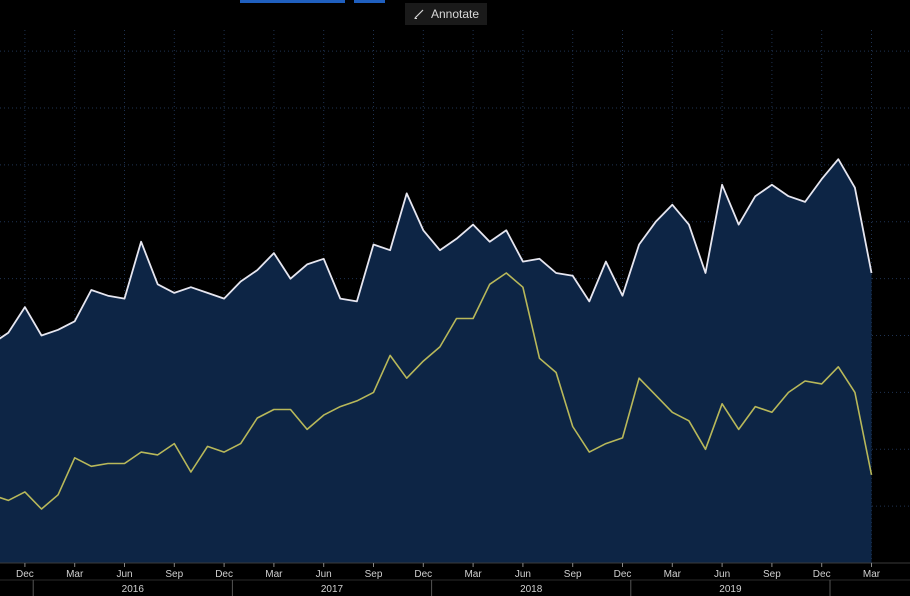 The width and height of the screenshot is (910, 596). I want to click on x-year-label: 2017, so click(332, 589).